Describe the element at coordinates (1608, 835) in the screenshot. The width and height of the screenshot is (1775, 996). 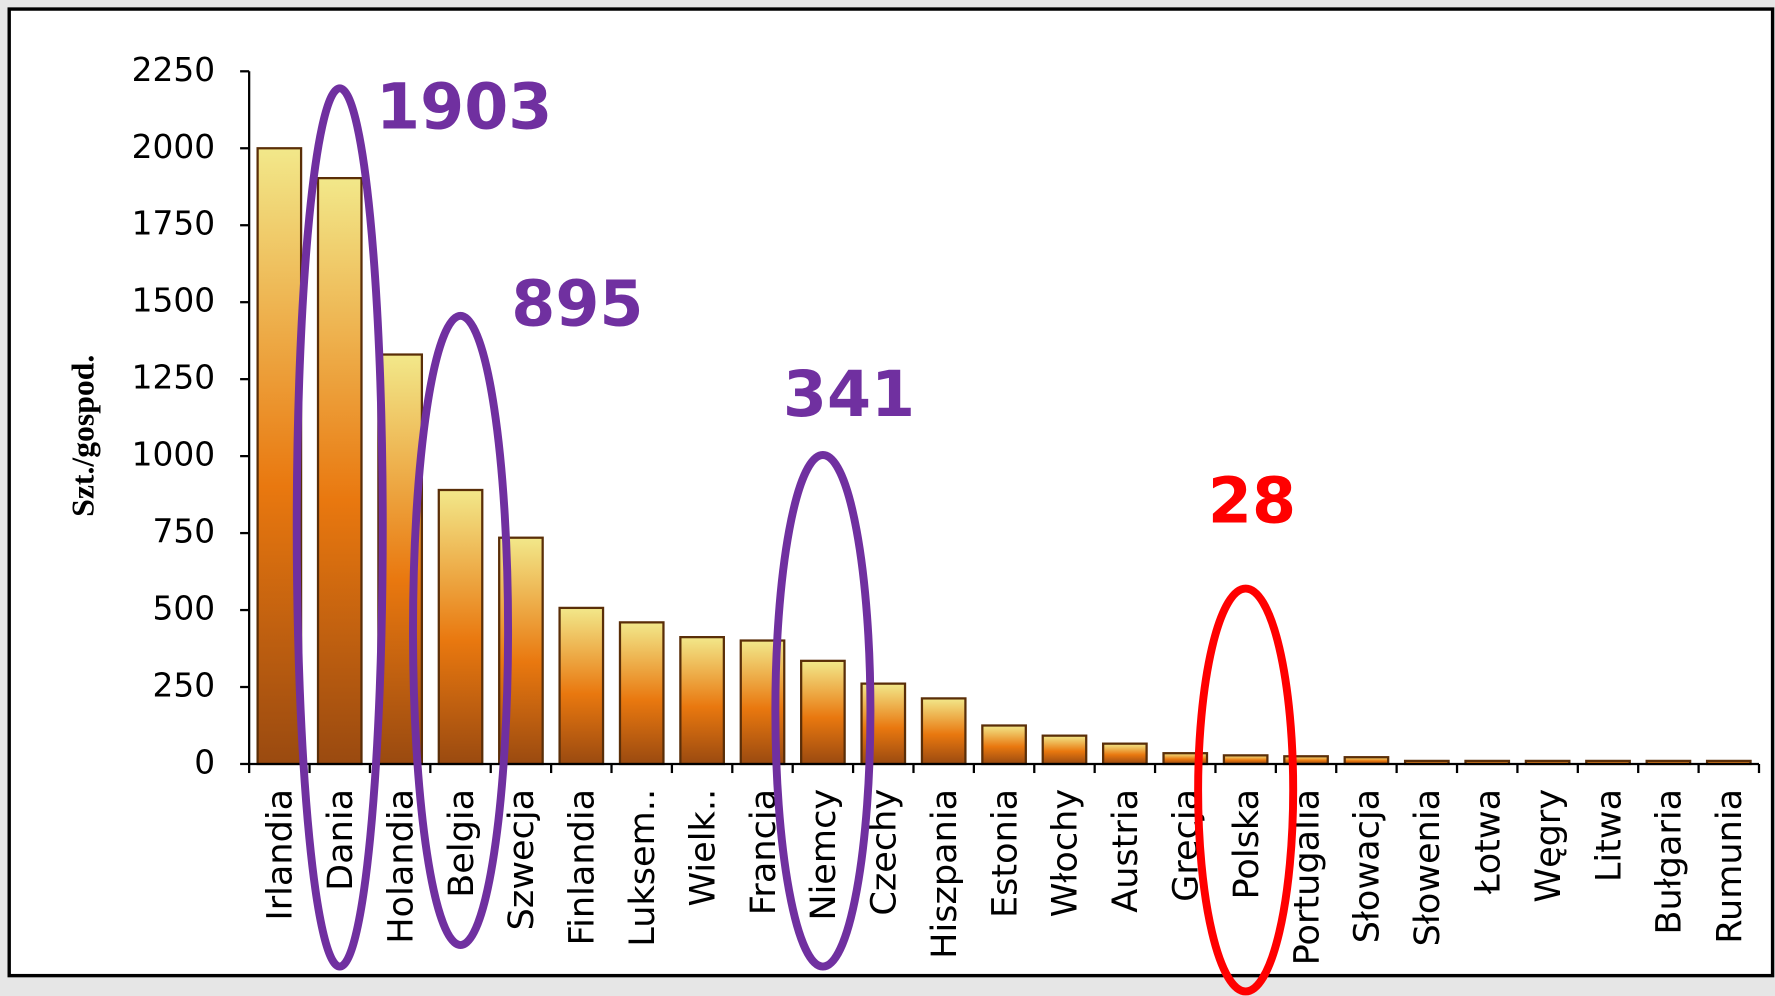
I see `x-tick-label: Litwa` at that location.